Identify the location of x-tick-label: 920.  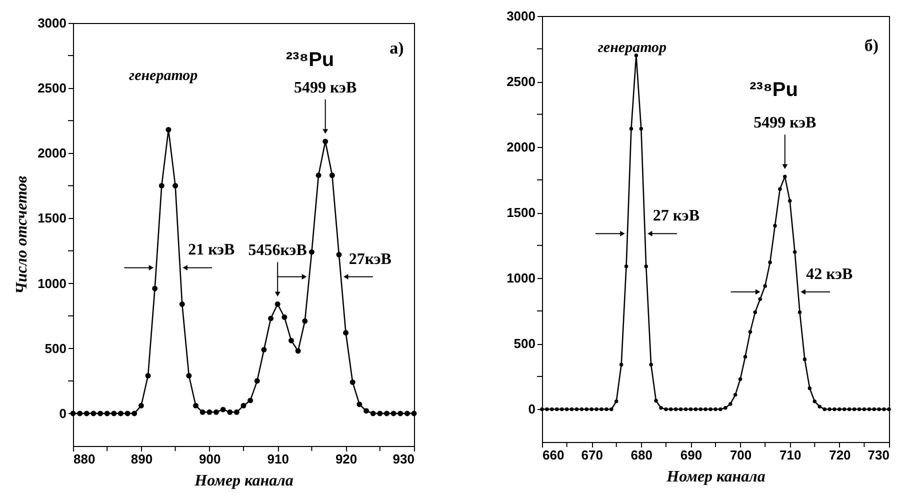
(346, 459).